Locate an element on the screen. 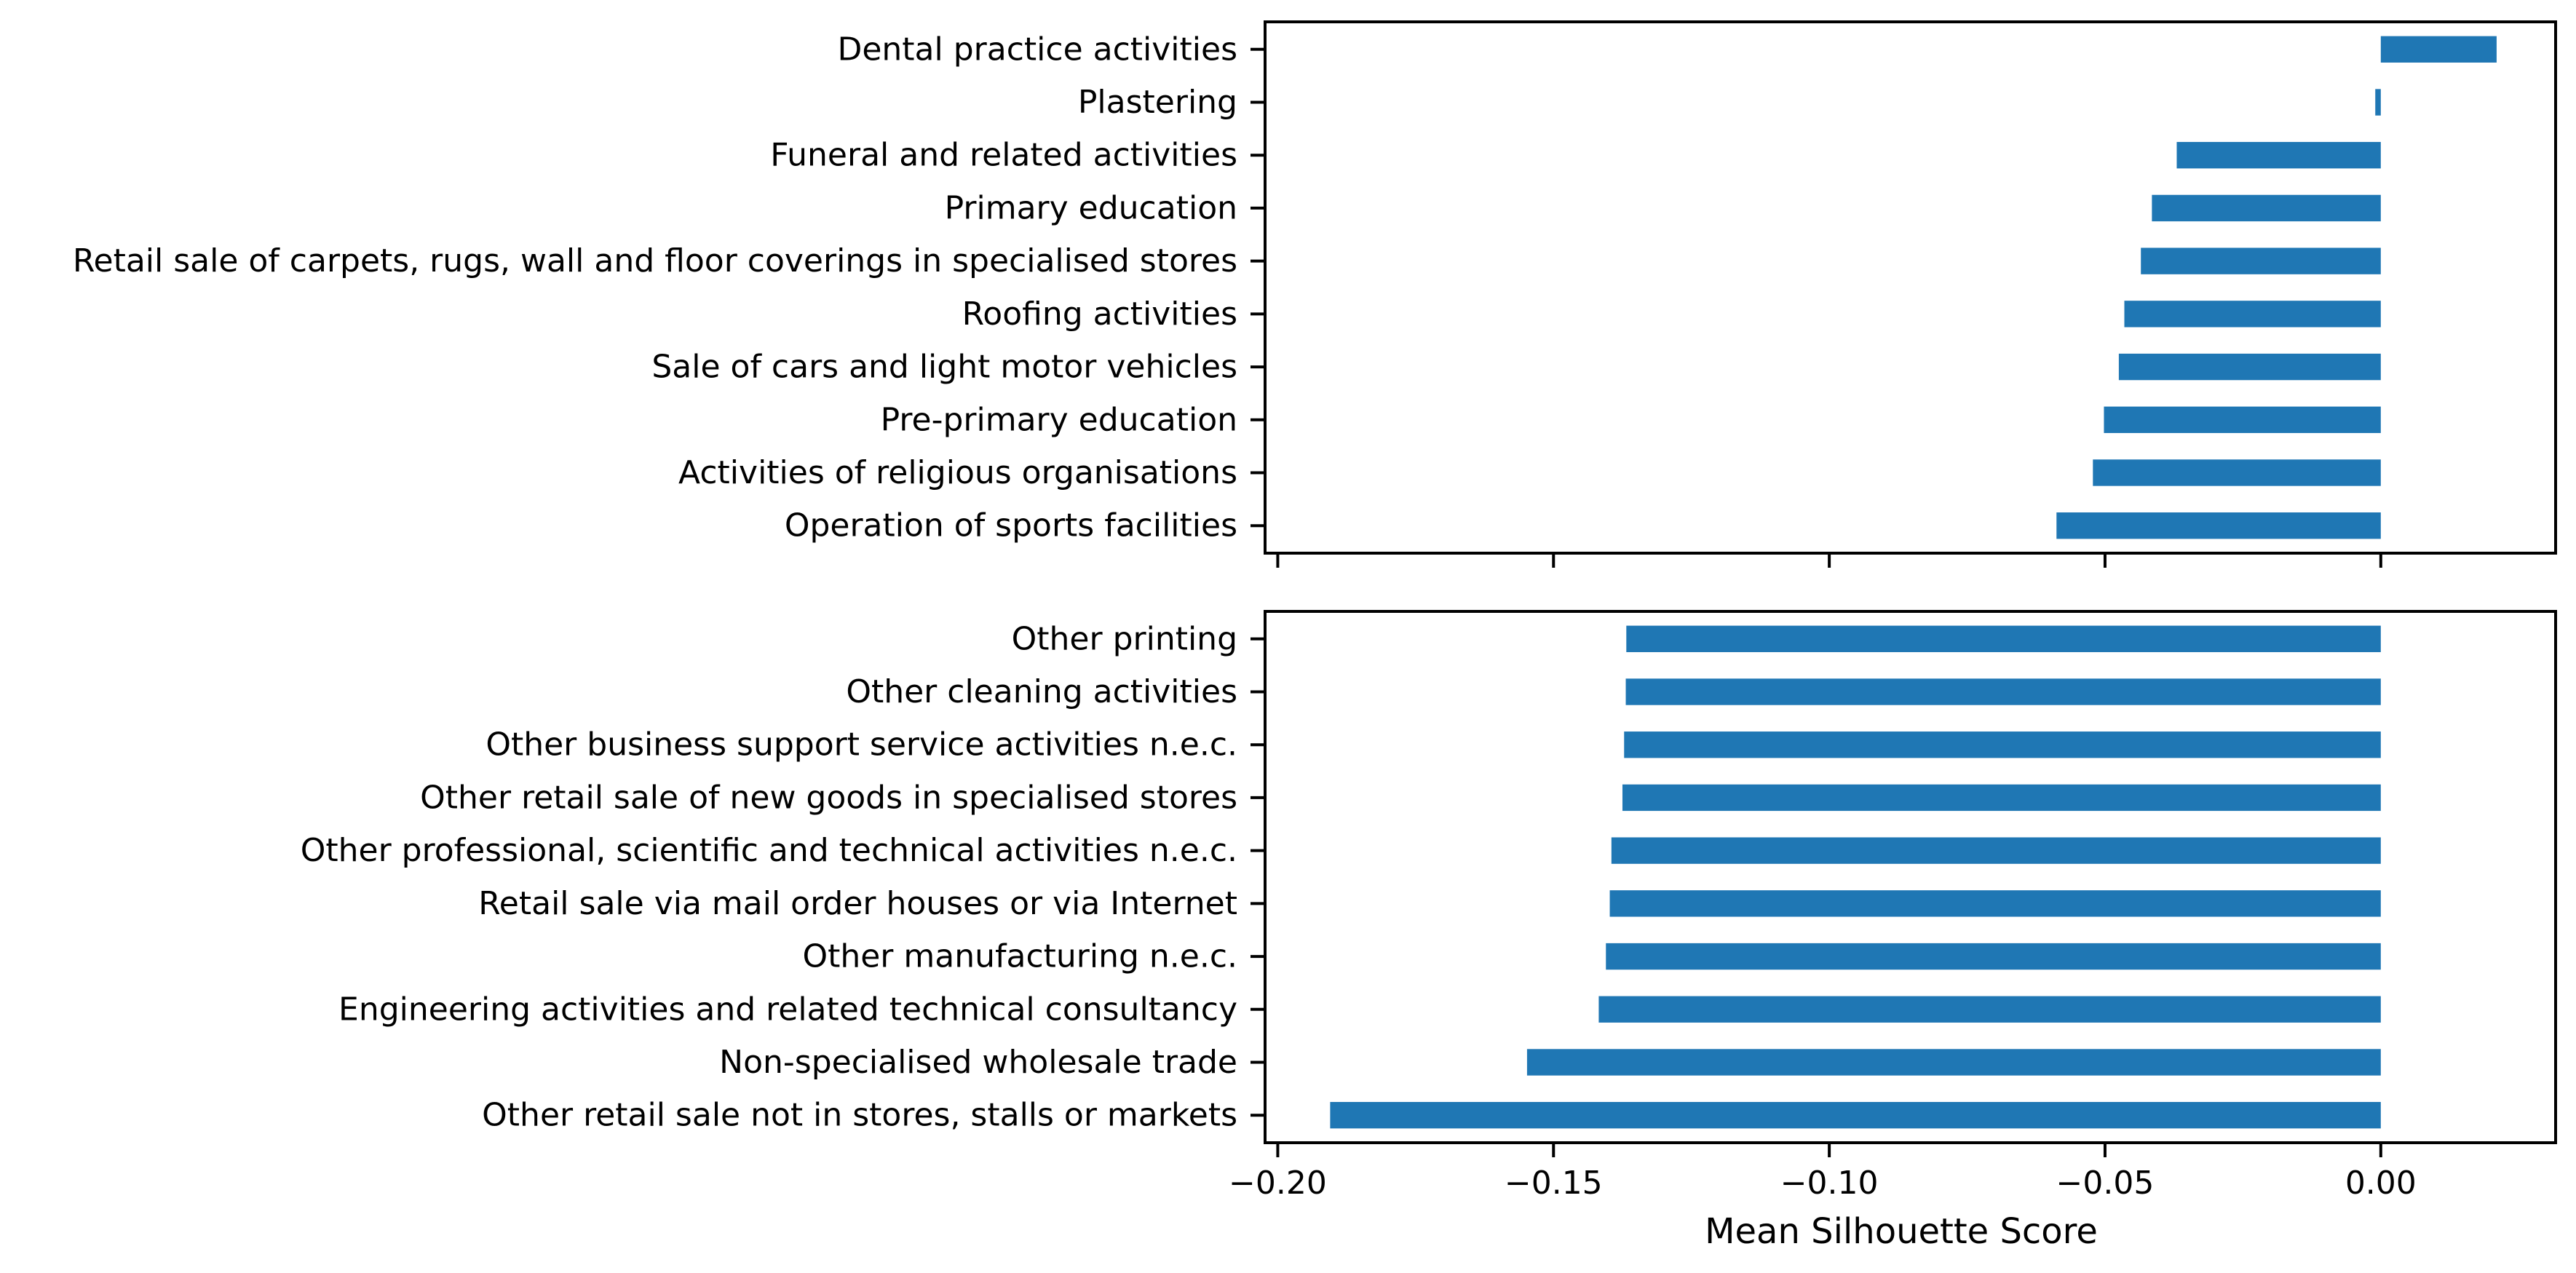 This screenshot has height=1273, width=2576. category-label: Pre-primary education is located at coordinates (1059, 419).